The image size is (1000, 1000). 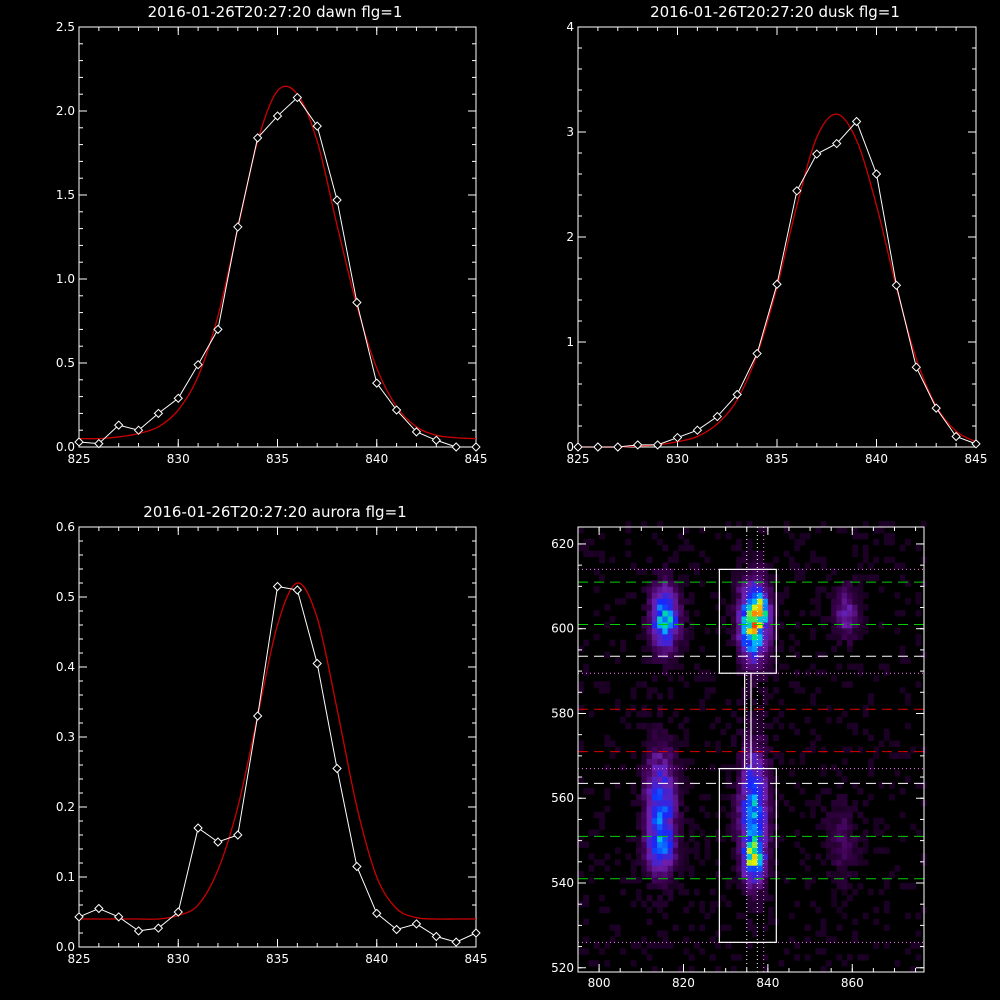 What do you see at coordinates (562, 883) in the screenshot?
I see `heatmap-ytick-label: 540` at bounding box center [562, 883].